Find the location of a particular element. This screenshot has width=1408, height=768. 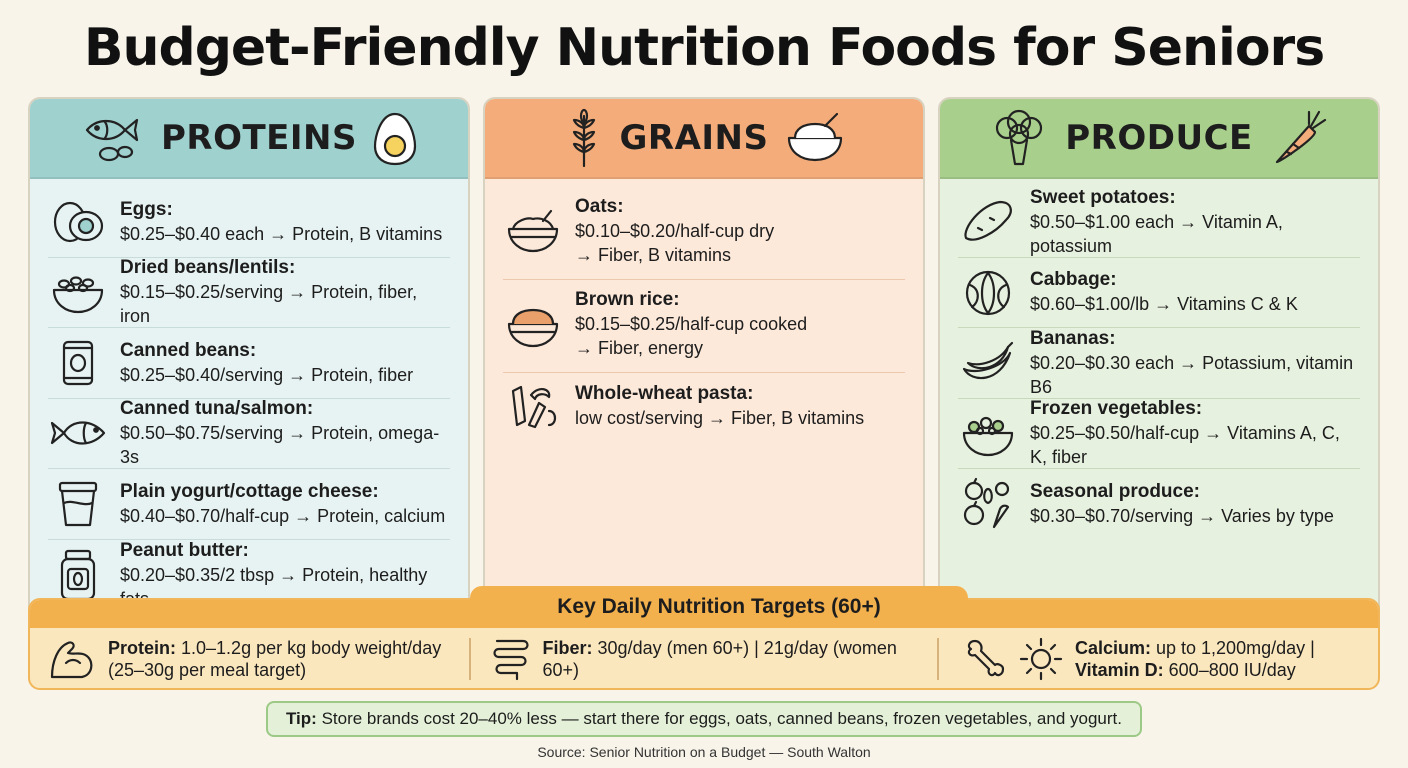

item-name: Seasonal produce: is located at coordinates (1115, 492).